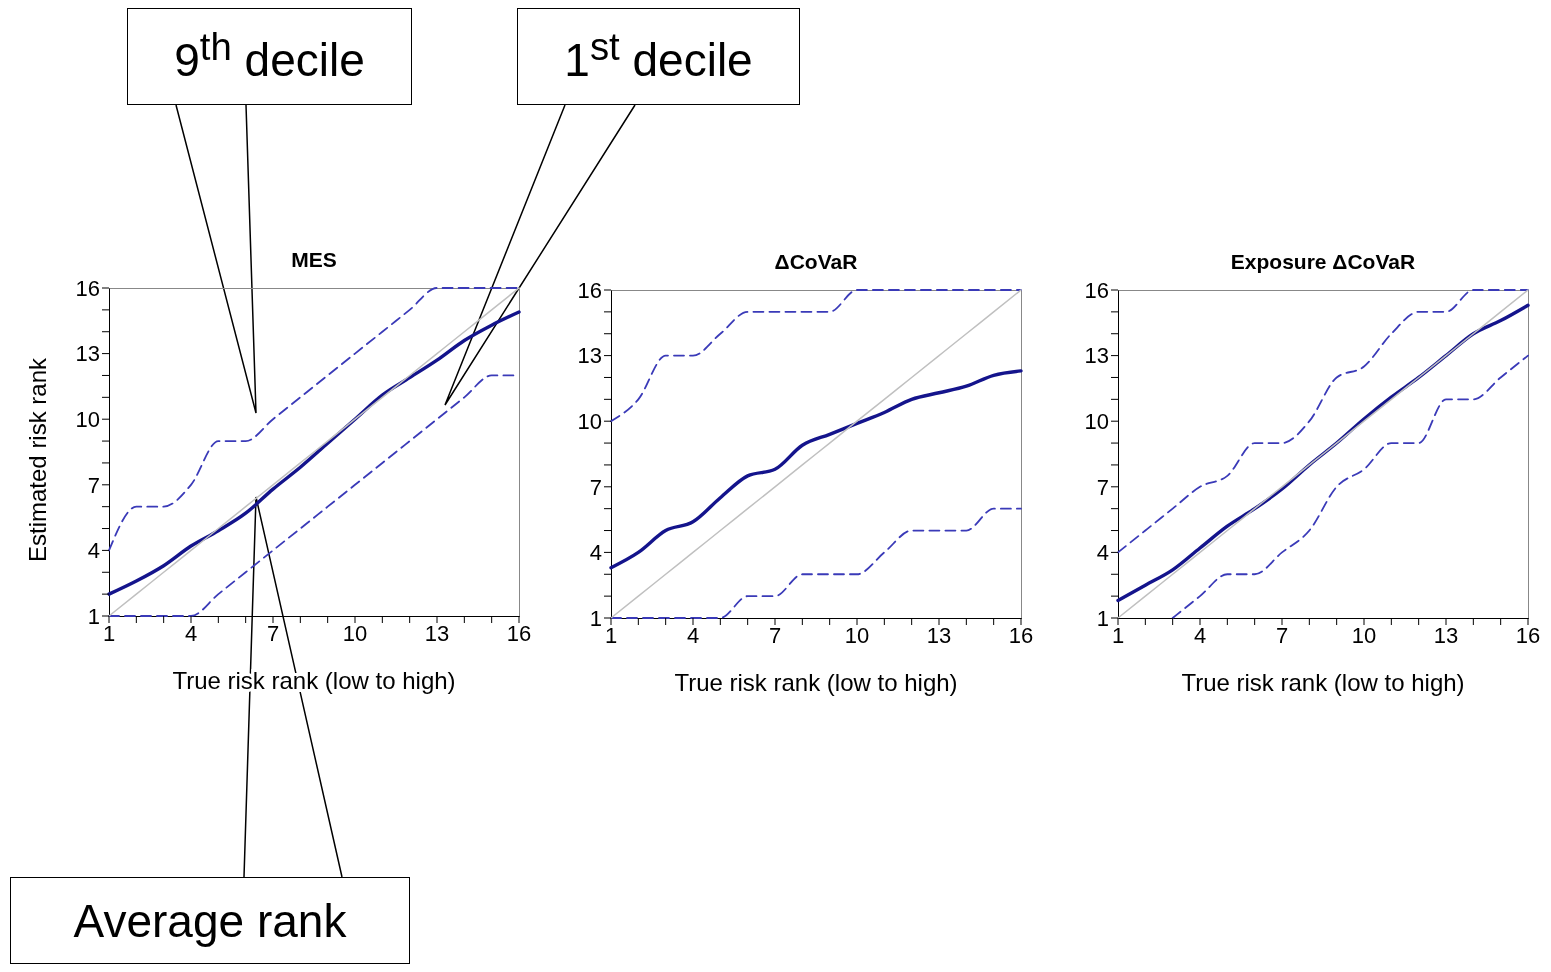 The width and height of the screenshot is (1551, 972). I want to click on text: 1$^{st}$ decile, so click(658, 56).